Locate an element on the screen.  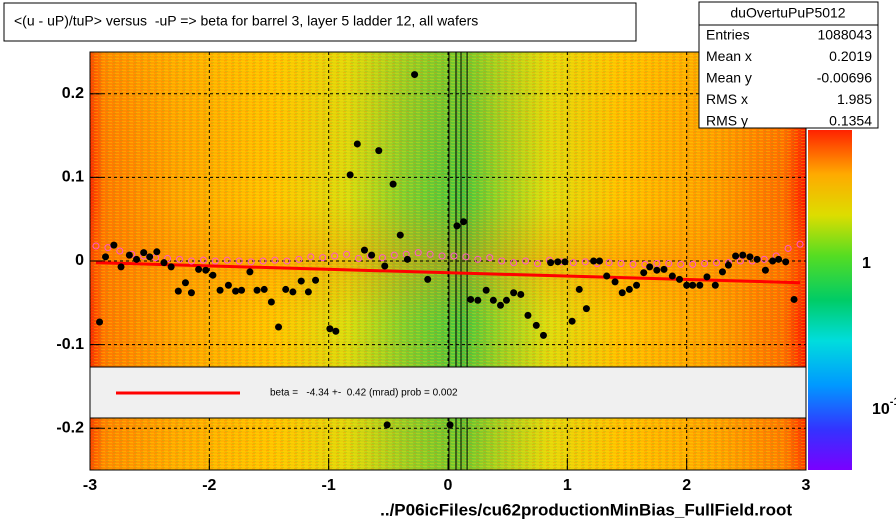
y-tick-label: 0.1 is located at coordinates (73, 177).